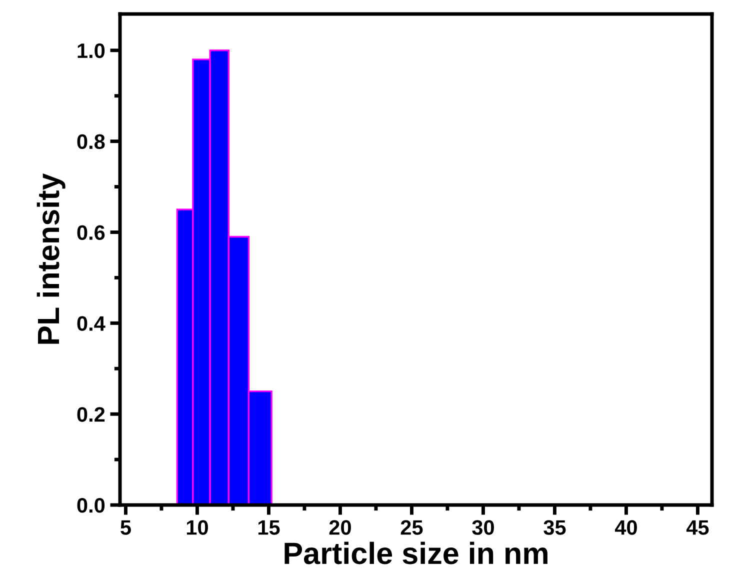 This screenshot has width=734, height=587. What do you see at coordinates (625, 527) in the screenshot?
I see `x-tick-label: 40` at bounding box center [625, 527].